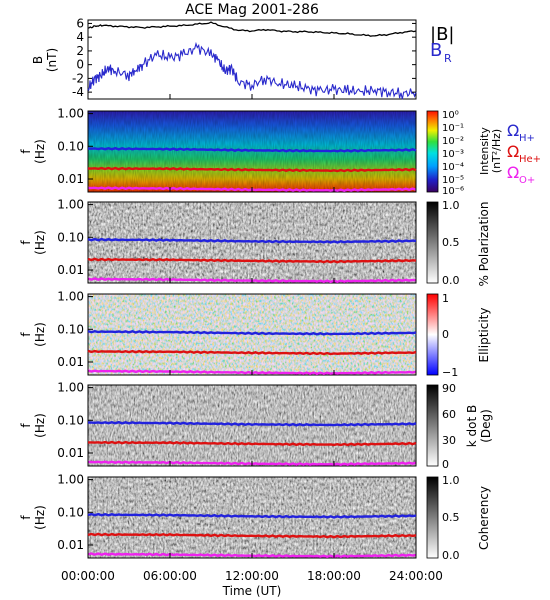 This screenshot has width=550, height=600. What do you see at coordinates (453, 180) in the screenshot?
I see `colorbar-tick: 10⁻⁵` at bounding box center [453, 180].